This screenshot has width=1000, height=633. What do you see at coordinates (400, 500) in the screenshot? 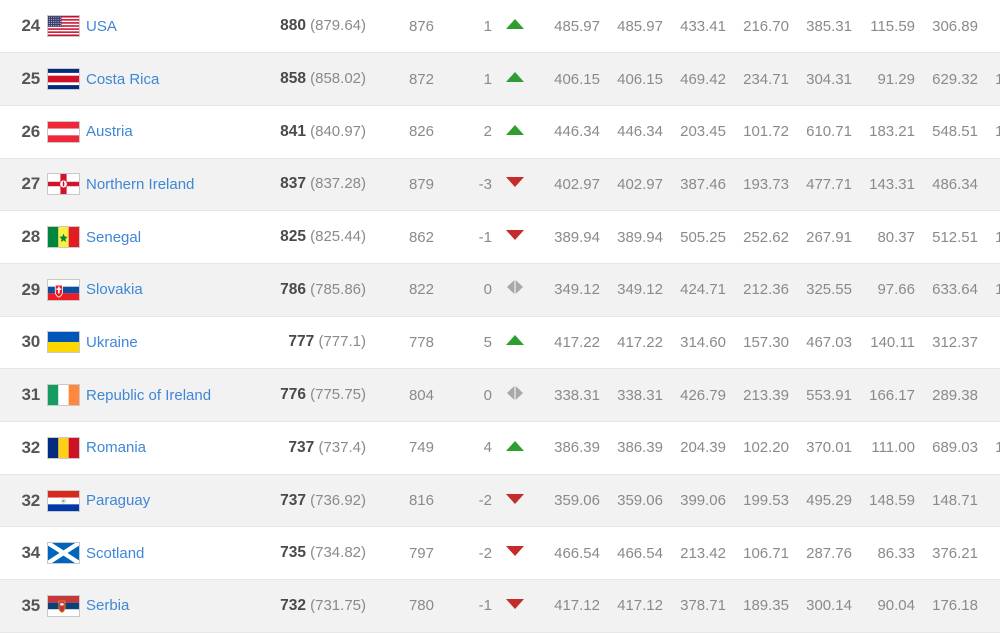
I see `previous-points-cell: 816` at bounding box center [400, 500].